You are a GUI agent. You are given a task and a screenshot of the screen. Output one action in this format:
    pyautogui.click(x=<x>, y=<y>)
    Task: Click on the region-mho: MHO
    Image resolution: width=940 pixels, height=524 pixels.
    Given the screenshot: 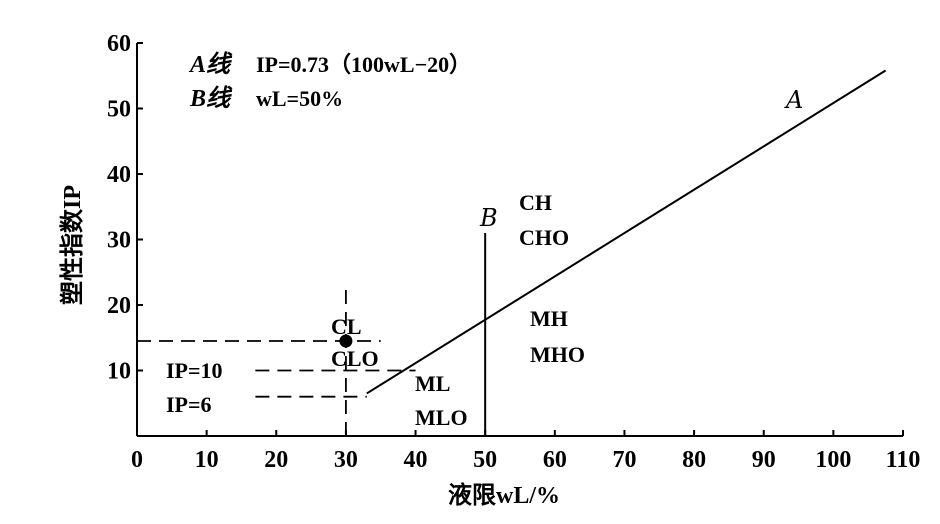 What is the action you would take?
    pyautogui.click(x=557, y=354)
    